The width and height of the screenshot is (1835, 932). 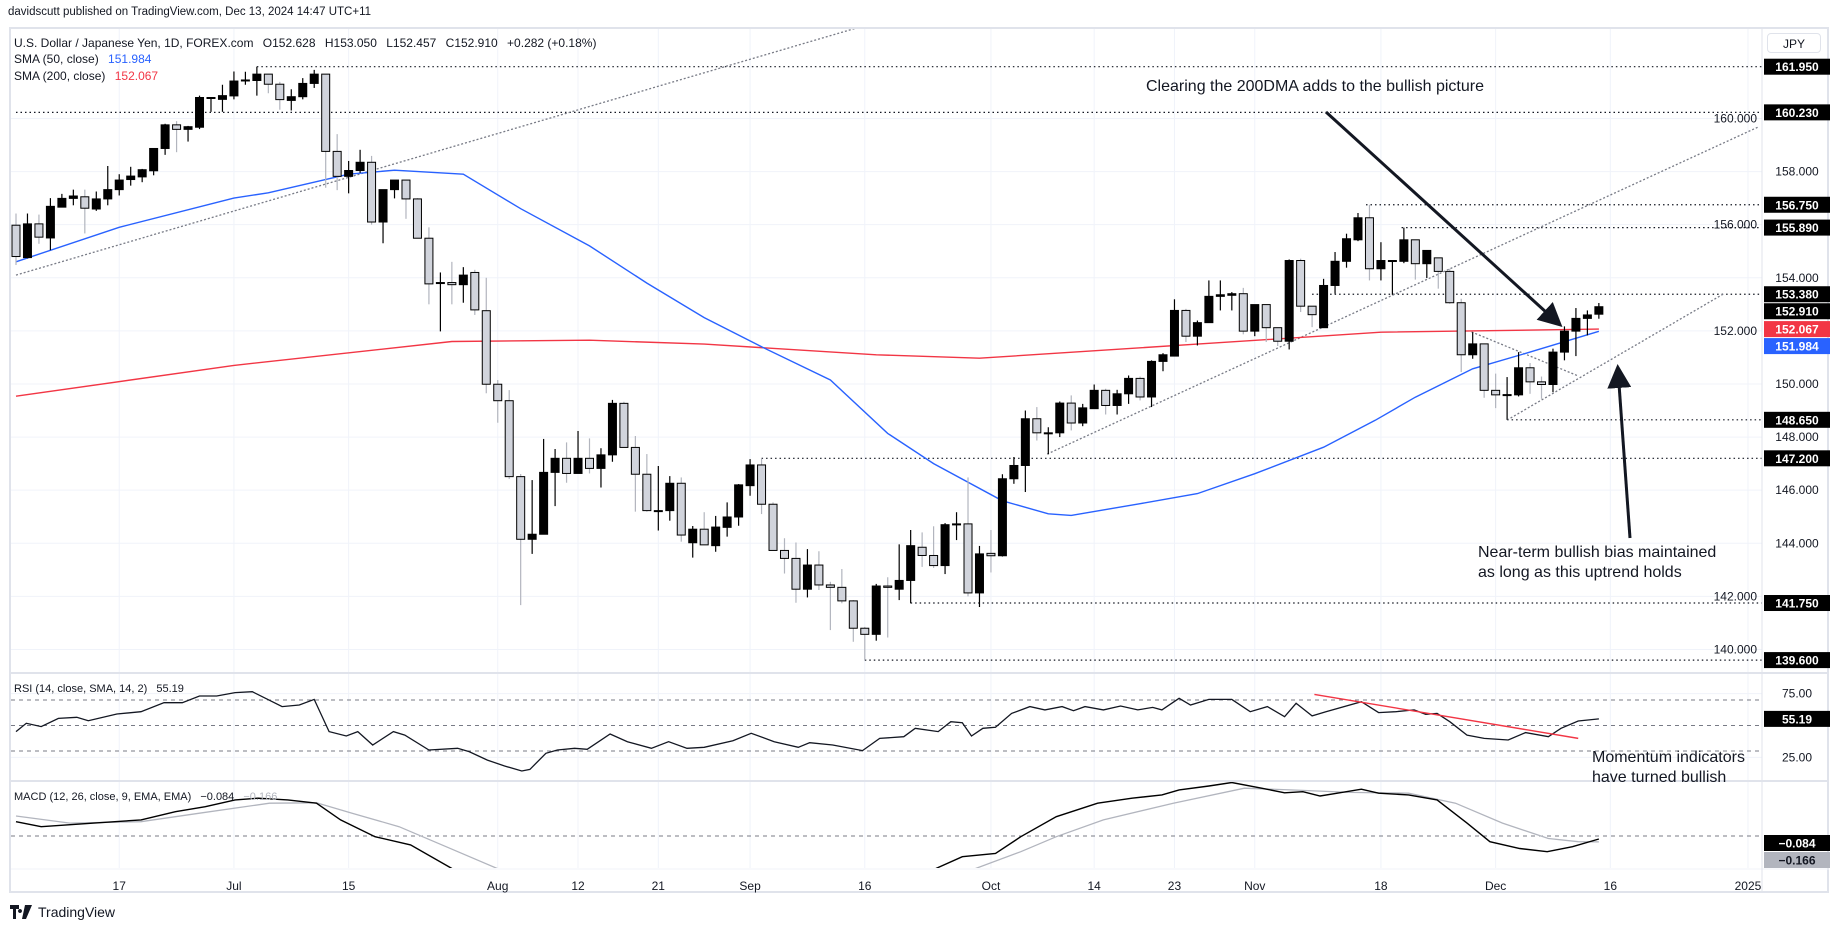 I want to click on level-price-label: 147.200, so click(x=1797, y=458).